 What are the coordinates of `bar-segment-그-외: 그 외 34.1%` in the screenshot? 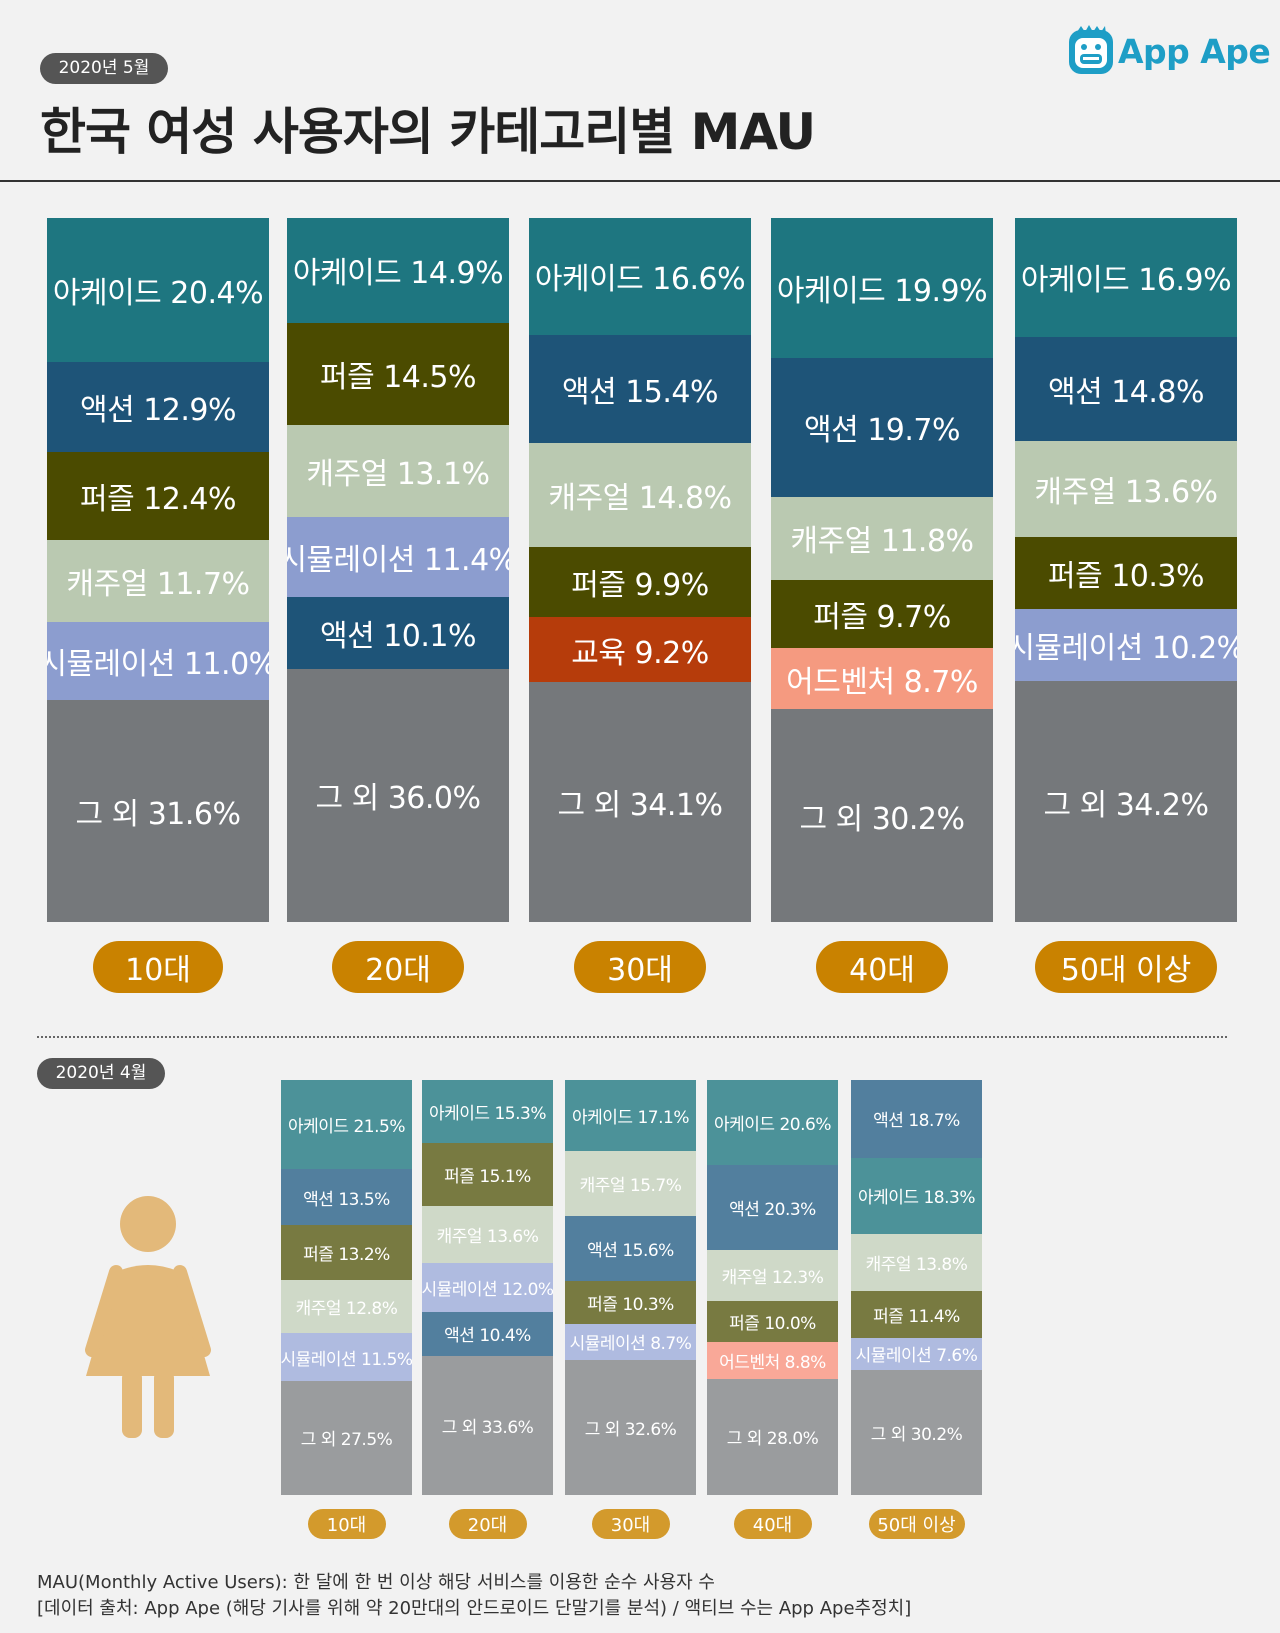 It's located at (640, 801).